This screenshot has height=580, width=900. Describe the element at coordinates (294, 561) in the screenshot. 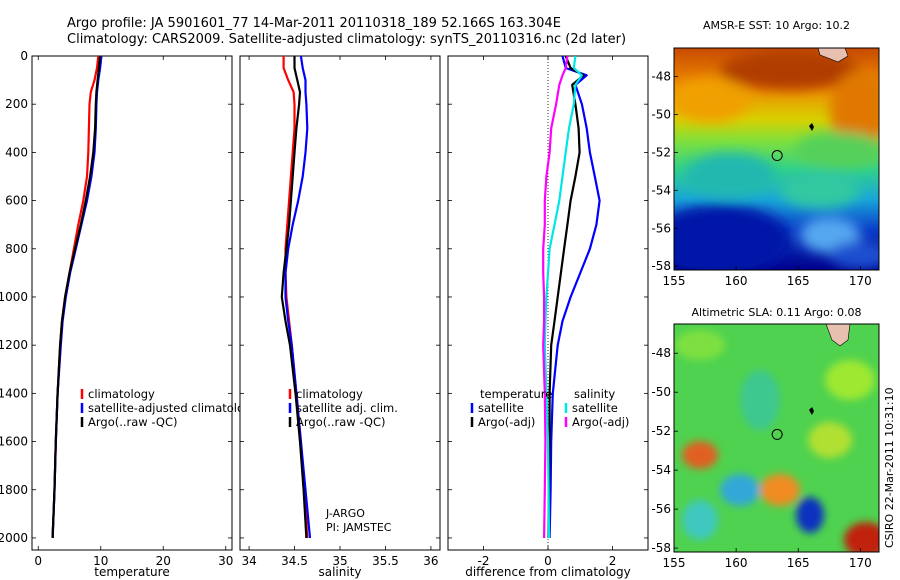

I see `salinity-xtick-label: 34.5` at that location.